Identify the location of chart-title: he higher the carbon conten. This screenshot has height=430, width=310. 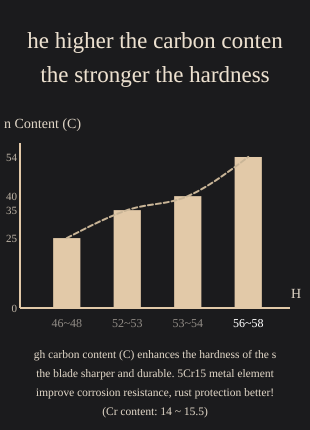
(155, 40).